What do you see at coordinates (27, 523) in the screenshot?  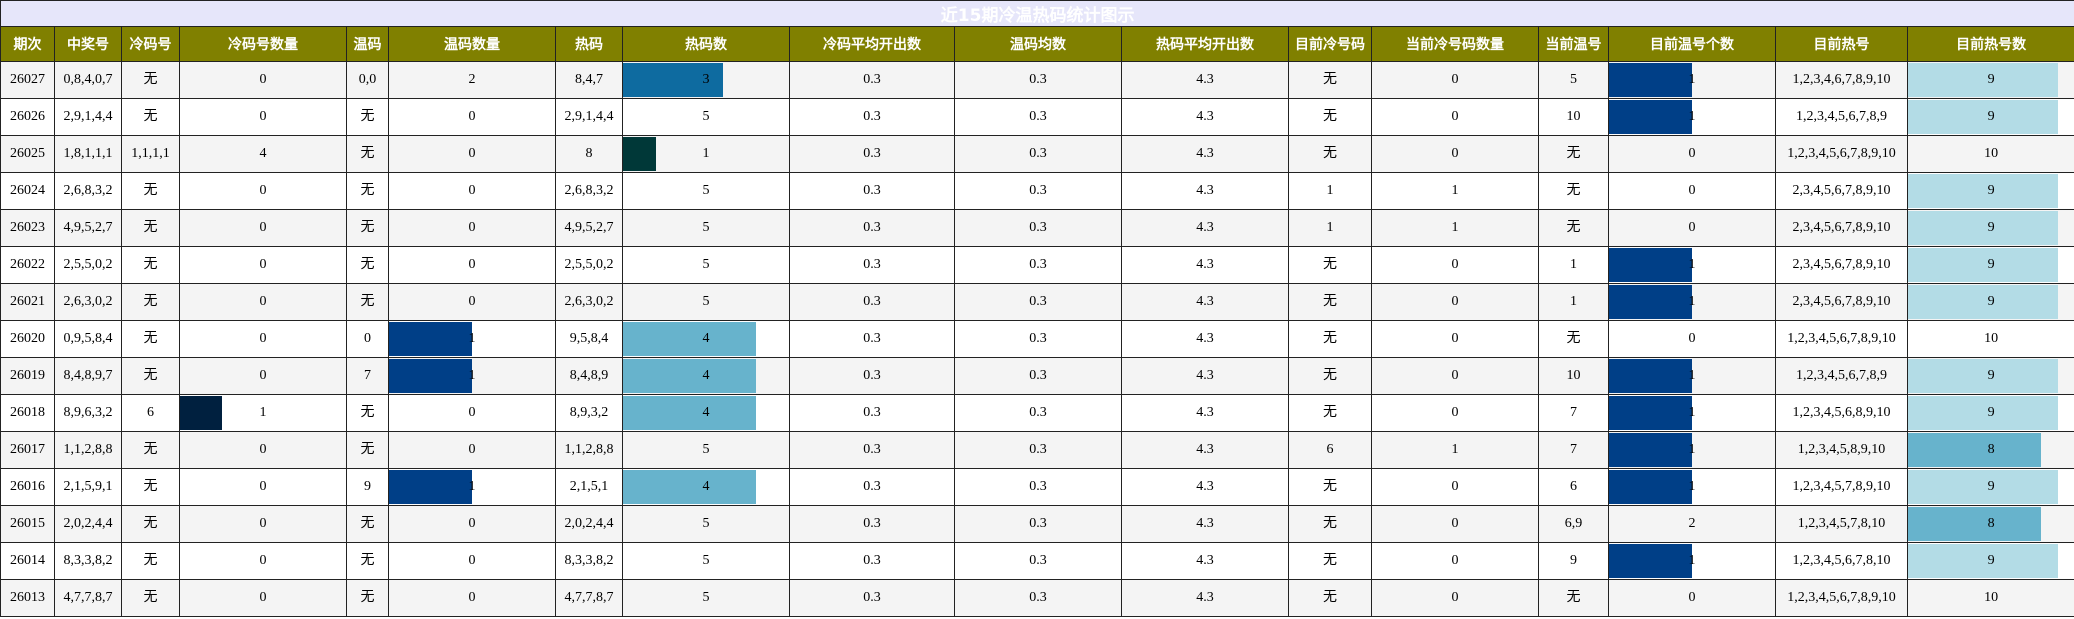 I see `cell-text: 26015` at bounding box center [27, 523].